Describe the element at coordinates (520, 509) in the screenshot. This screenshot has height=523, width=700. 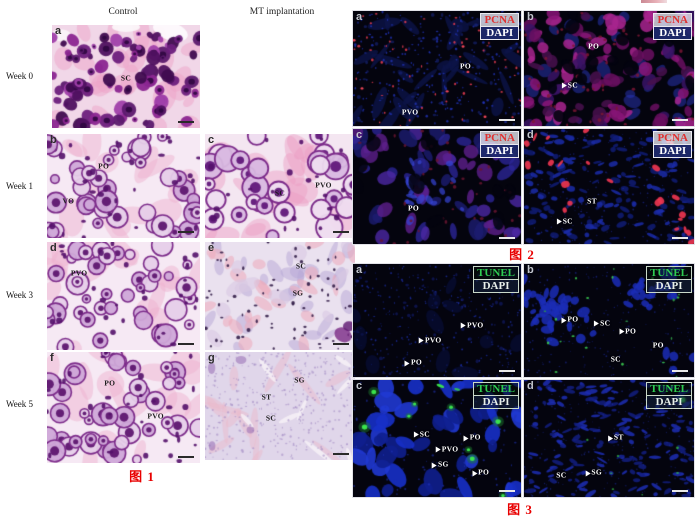
I see `figure3-caption: 图 3` at that location.